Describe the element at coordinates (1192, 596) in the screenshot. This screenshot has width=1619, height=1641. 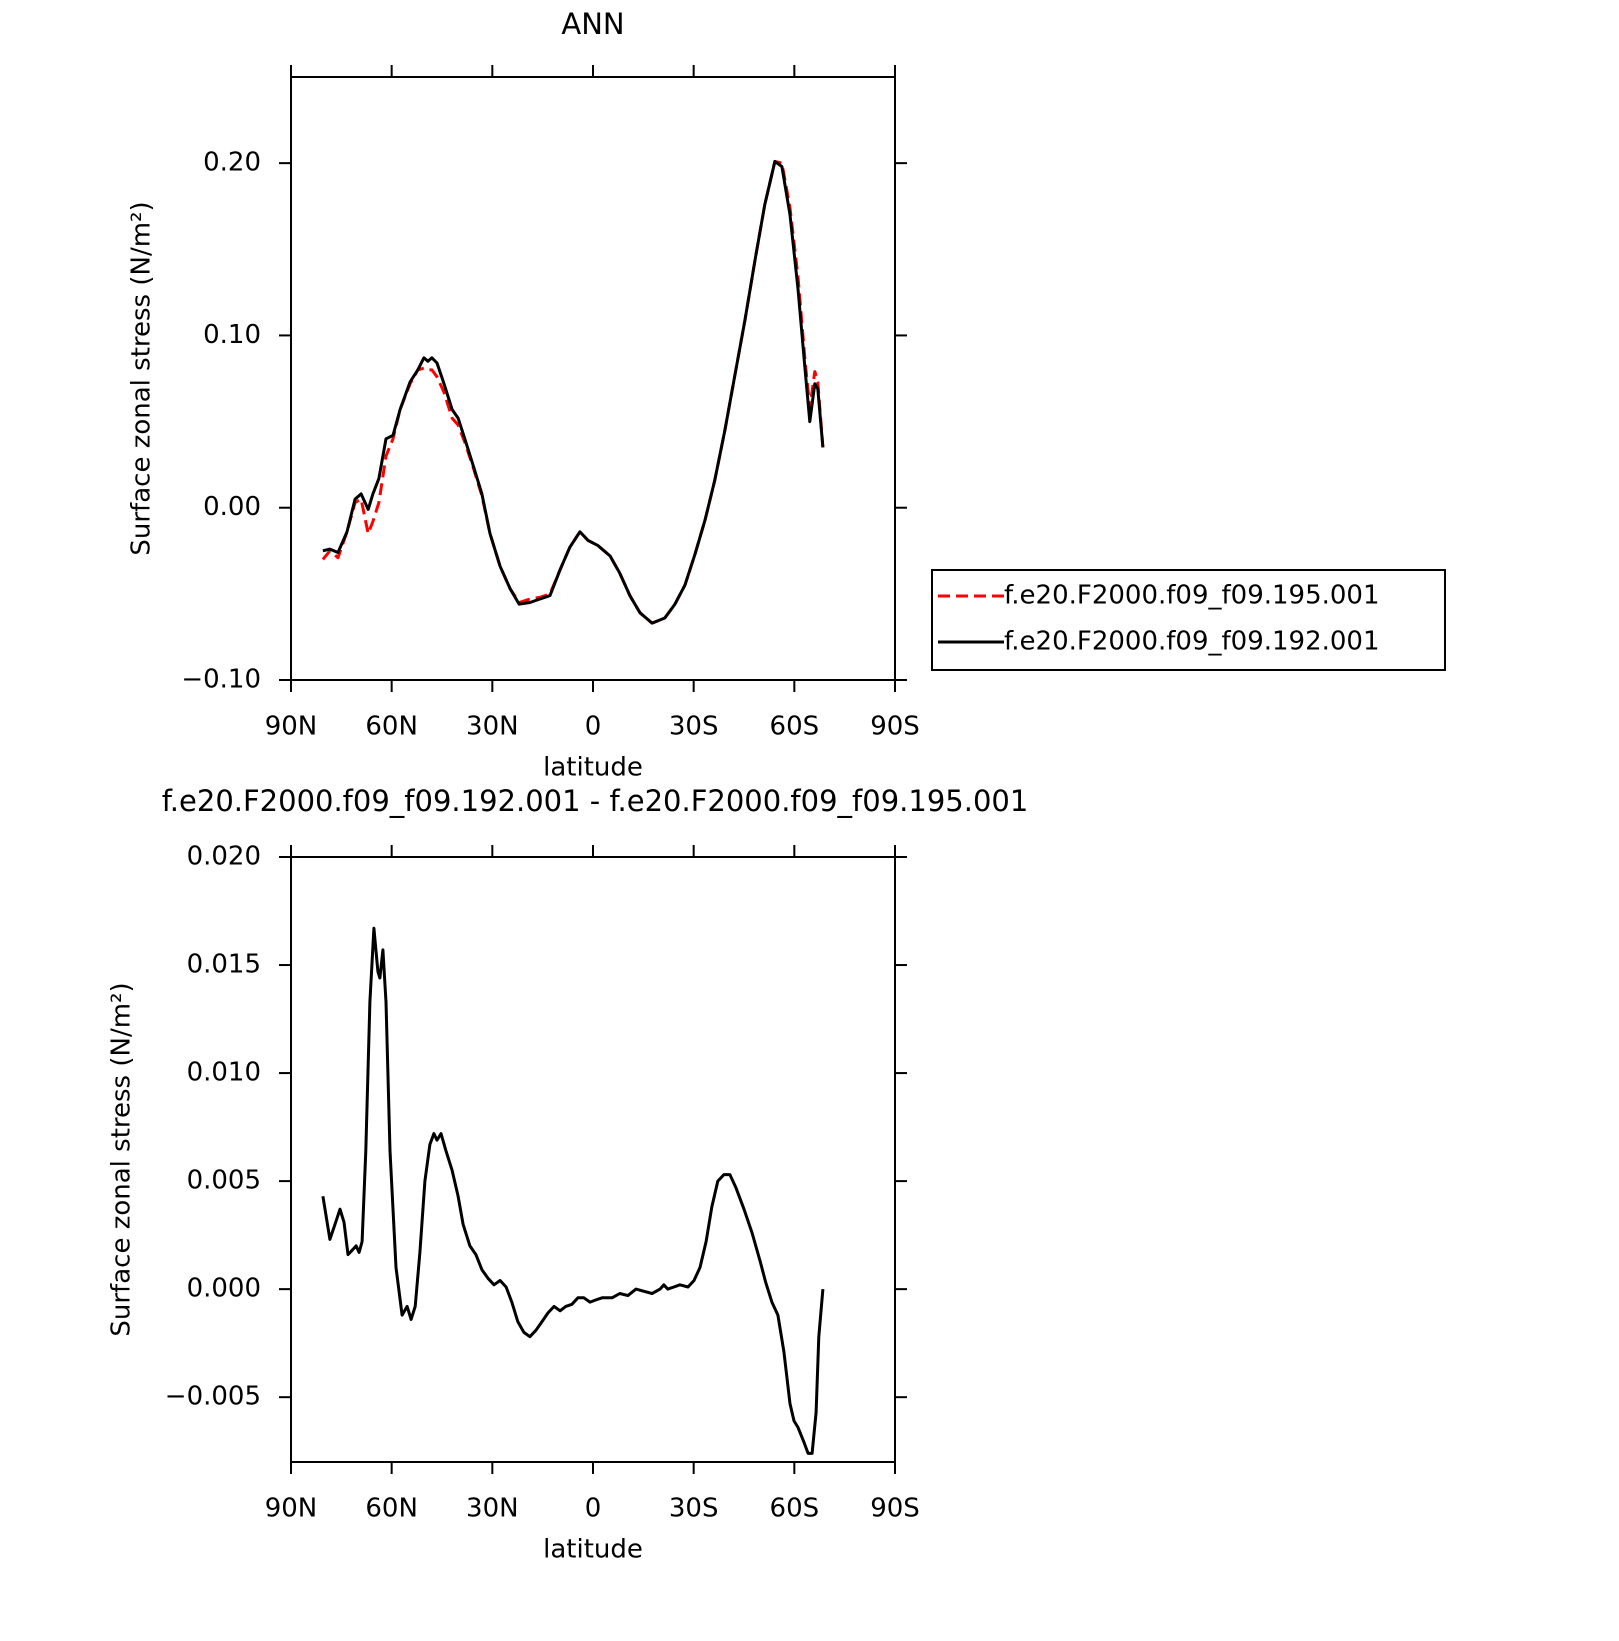
I see `legend-label: f.e20.F2000.f09_f09.195.001` at that location.